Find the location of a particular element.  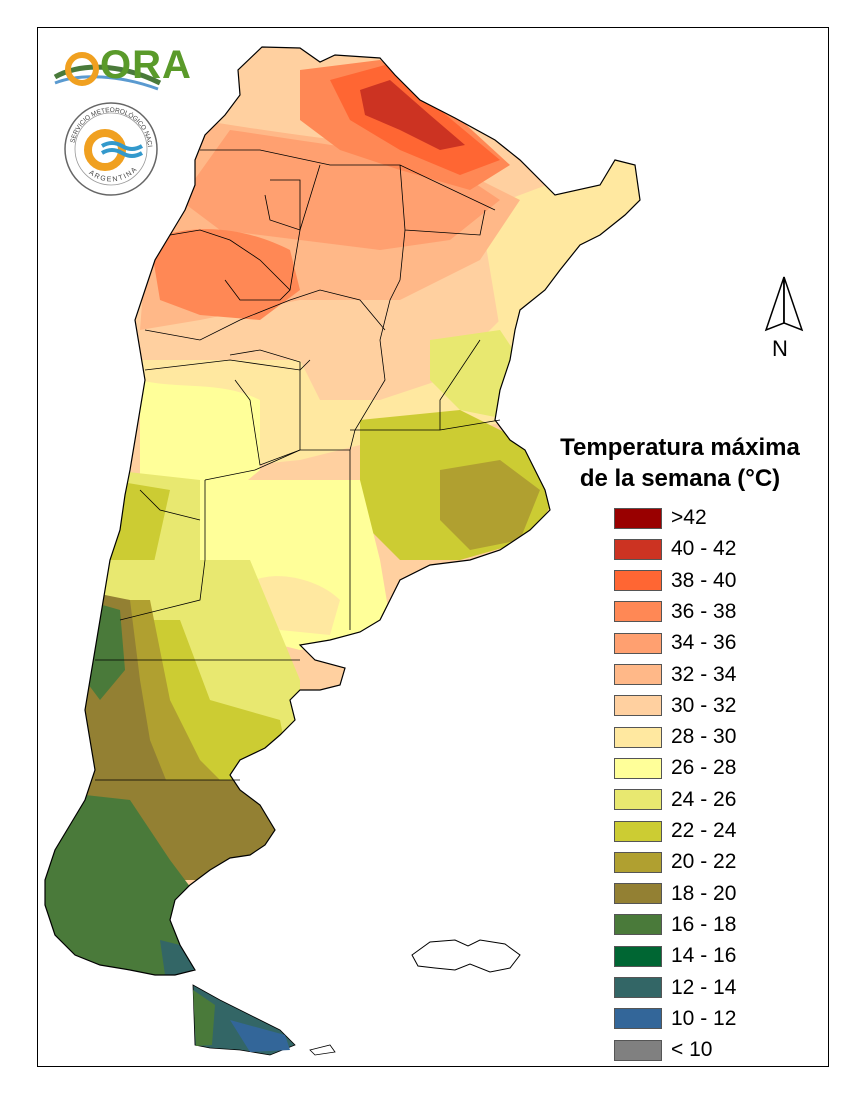

legend-item: 34 - 36 is located at coordinates (675, 643).